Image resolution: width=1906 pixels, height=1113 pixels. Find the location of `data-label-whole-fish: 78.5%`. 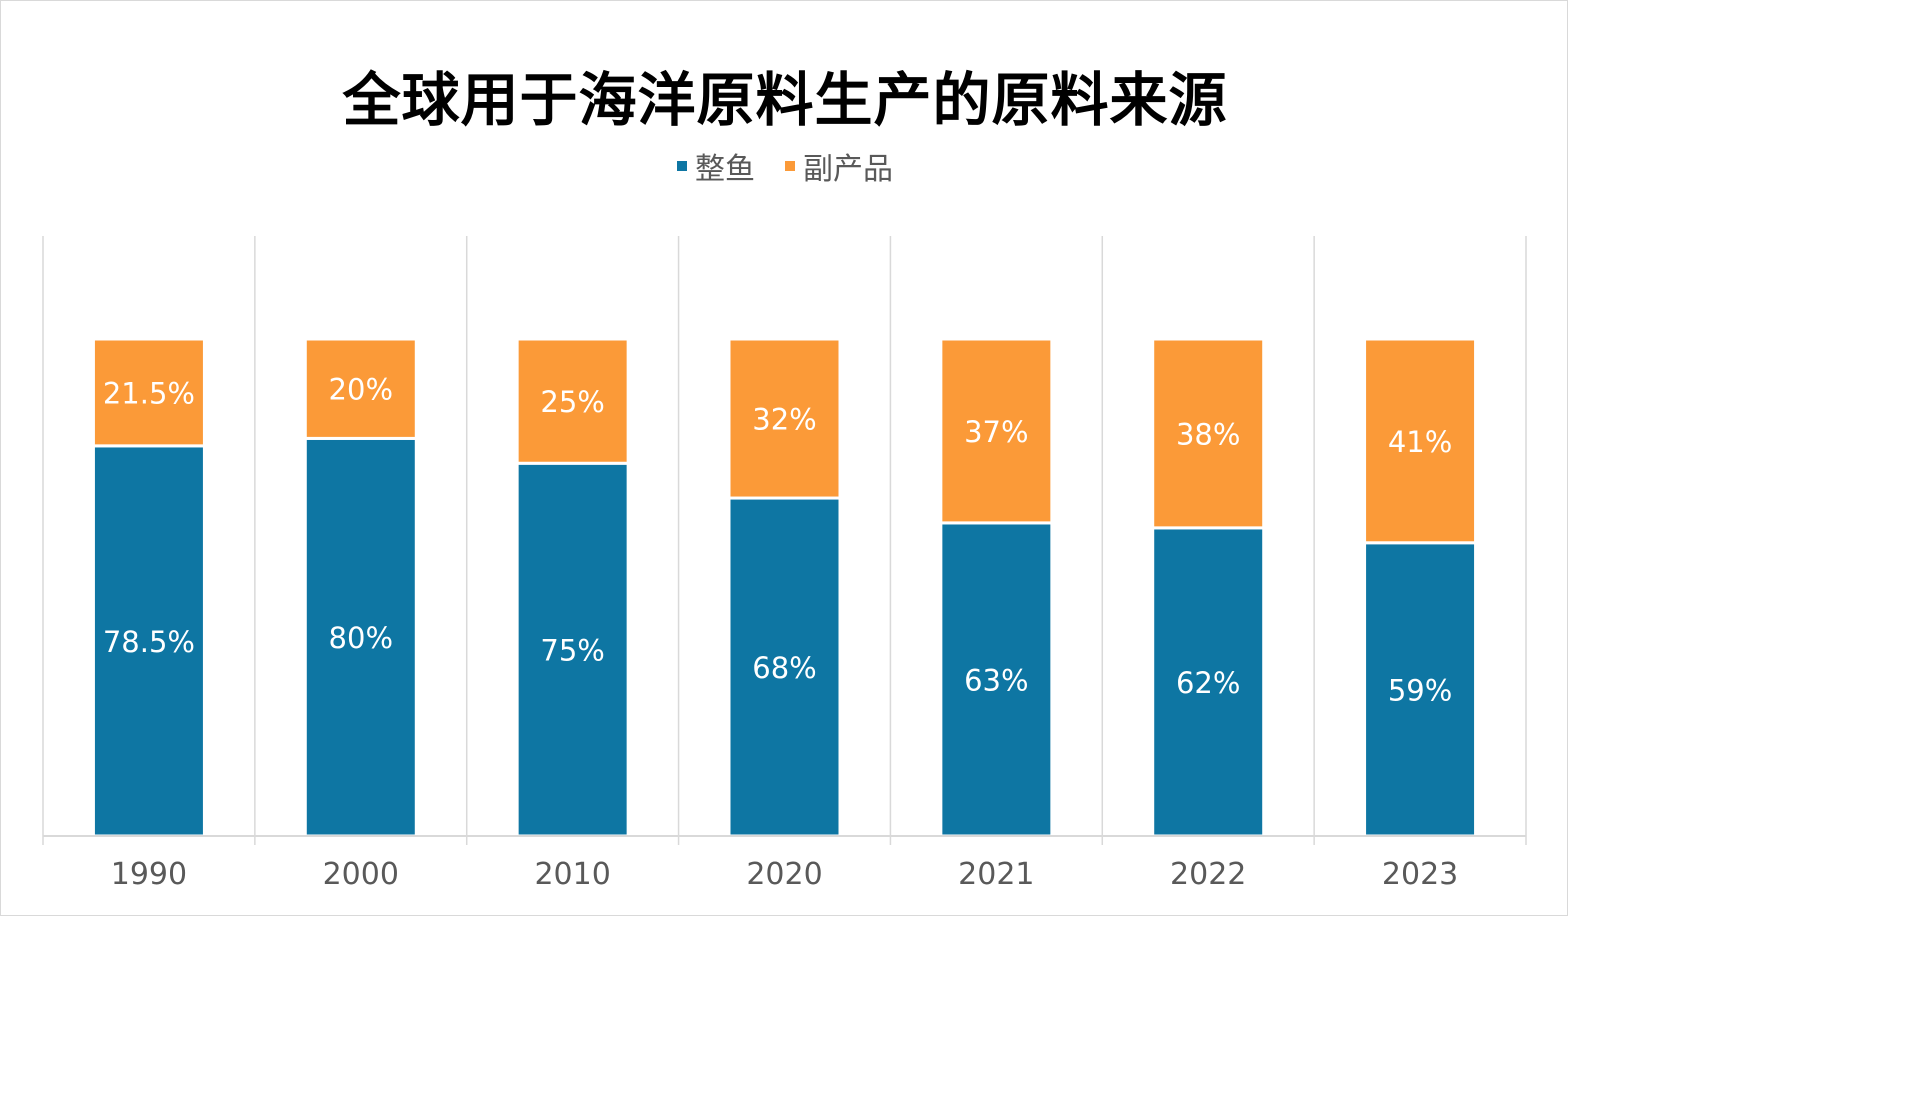

data-label-whole-fish: 78.5% is located at coordinates (149, 642).